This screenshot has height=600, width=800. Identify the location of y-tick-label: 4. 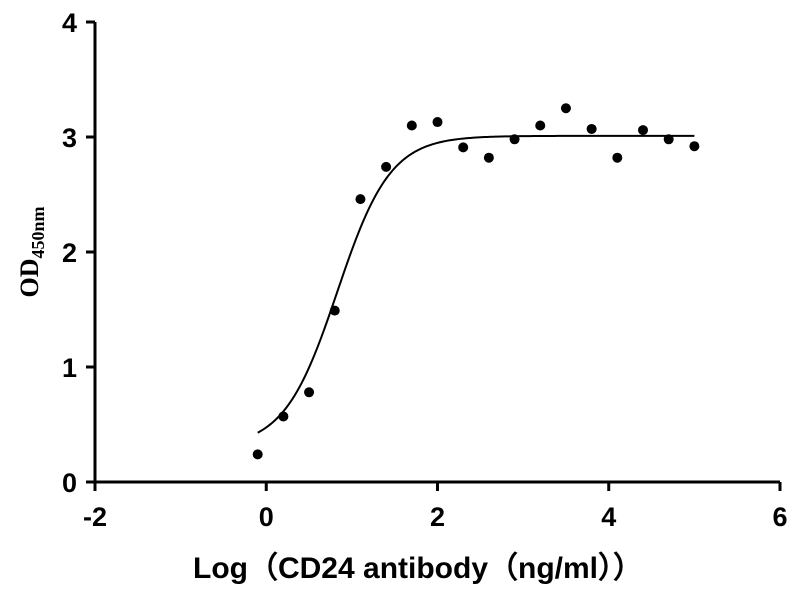
(69, 23).